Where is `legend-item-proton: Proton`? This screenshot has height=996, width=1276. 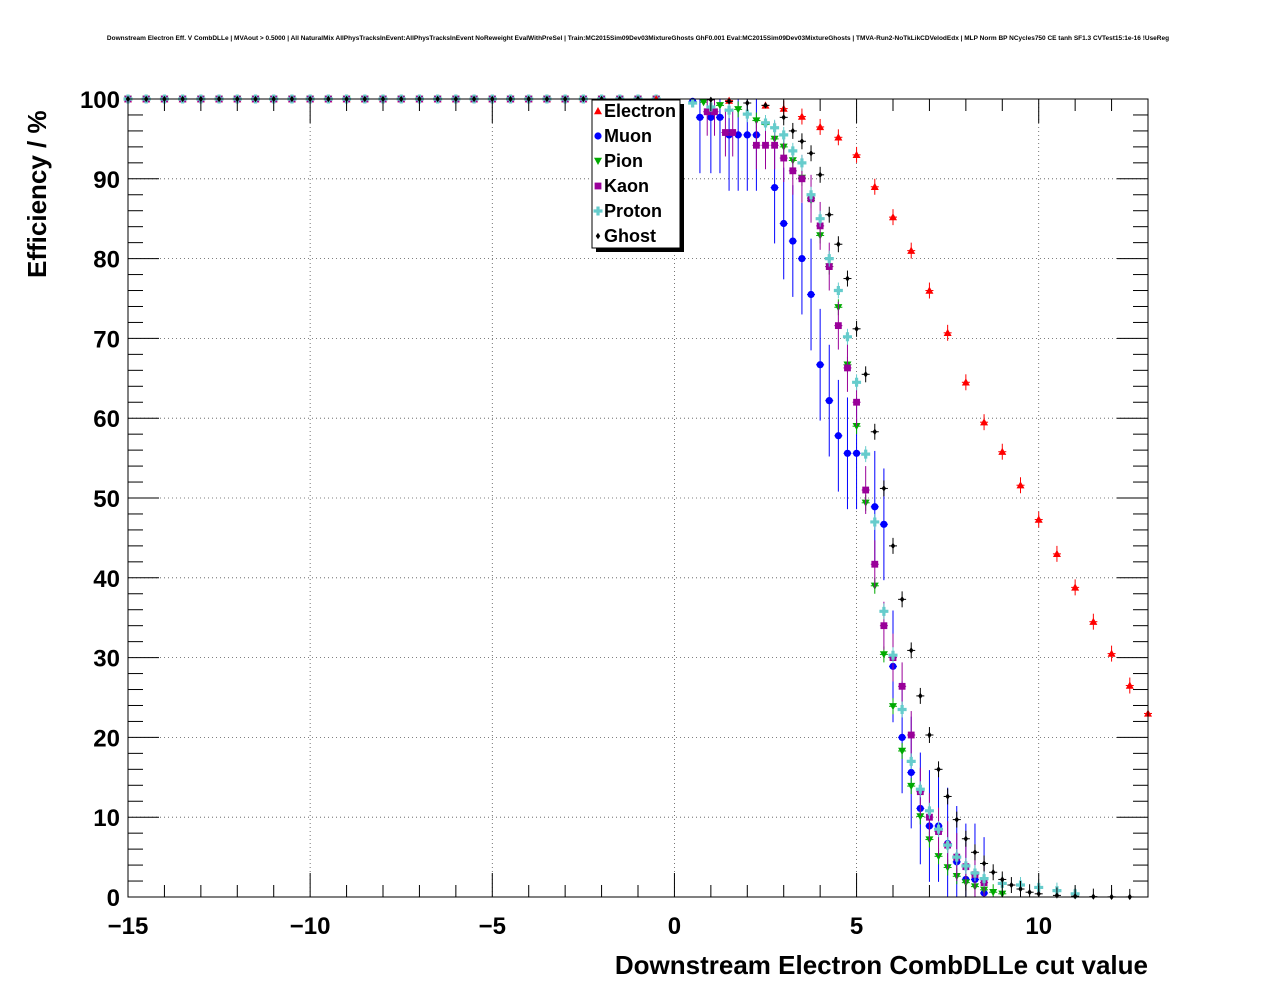
legend-item-proton: Proton is located at coordinates (627, 211).